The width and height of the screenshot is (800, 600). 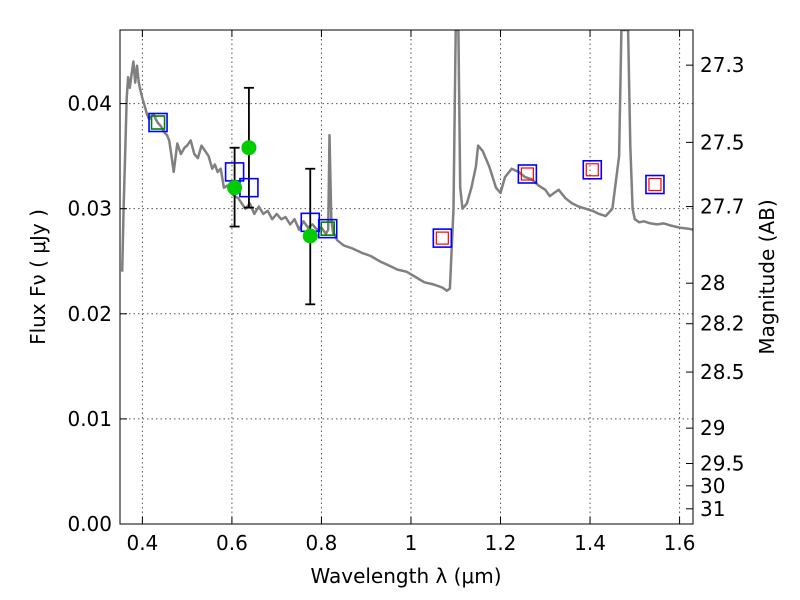 What do you see at coordinates (405, 576) in the screenshot?
I see `x-axis-label: Wavelength λ (μm)` at bounding box center [405, 576].